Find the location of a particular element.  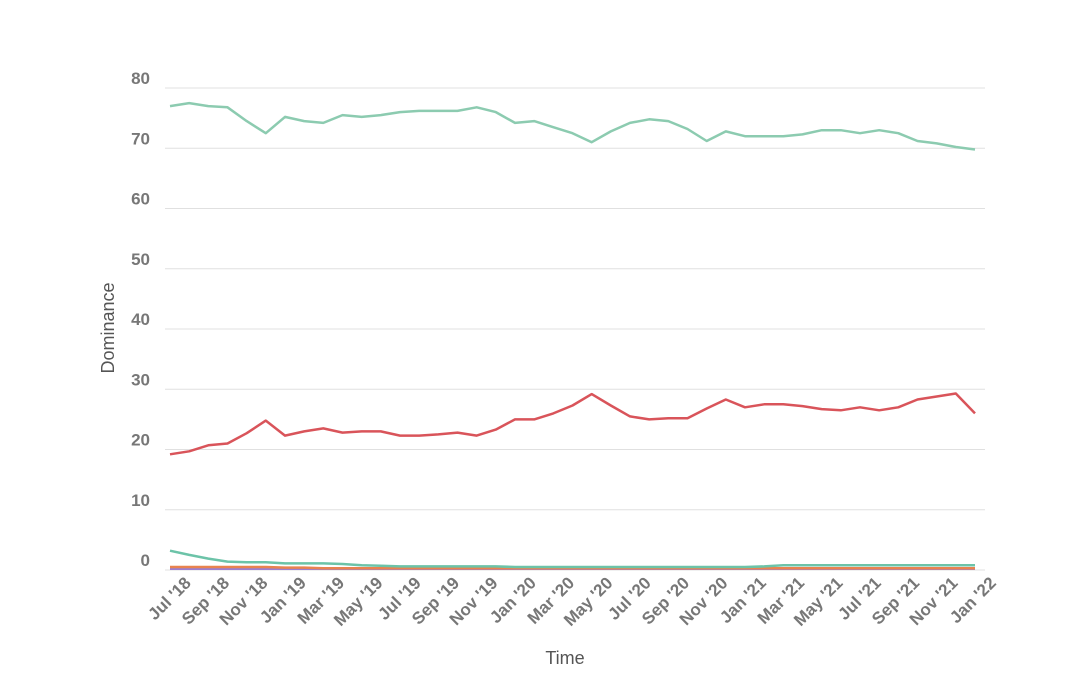

y-tick-label: 40 is located at coordinates (140, 319).